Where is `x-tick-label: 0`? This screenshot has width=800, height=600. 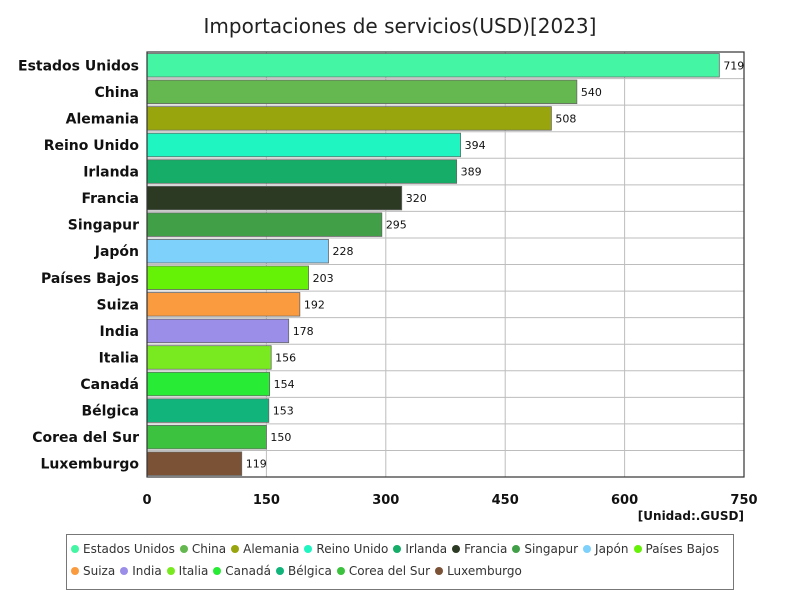
x-tick-label: 0 is located at coordinates (146, 500).